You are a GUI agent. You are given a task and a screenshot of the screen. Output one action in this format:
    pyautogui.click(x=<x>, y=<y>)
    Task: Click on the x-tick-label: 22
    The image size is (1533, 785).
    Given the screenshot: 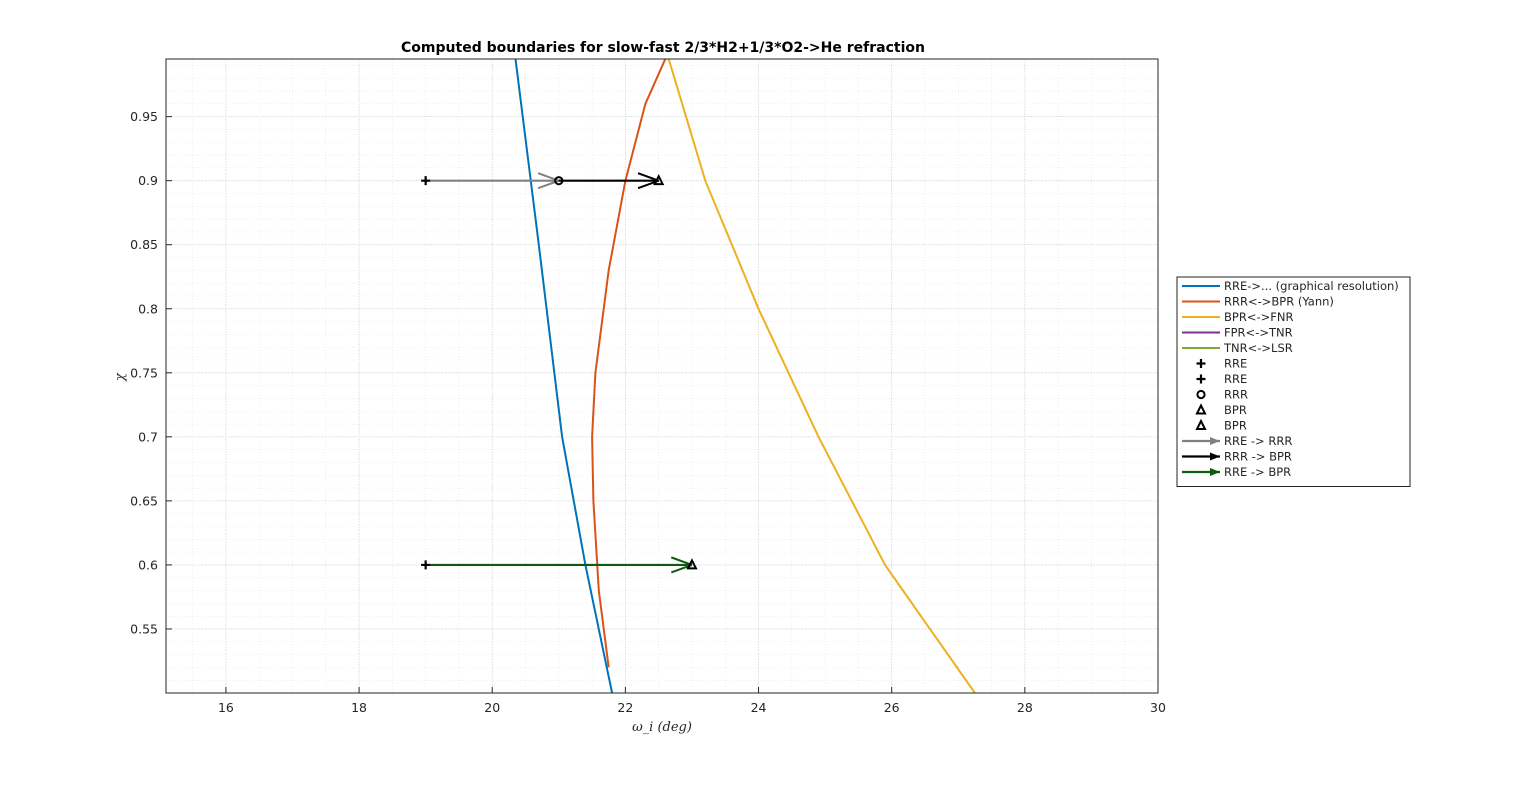 What is the action you would take?
    pyautogui.click(x=625, y=707)
    